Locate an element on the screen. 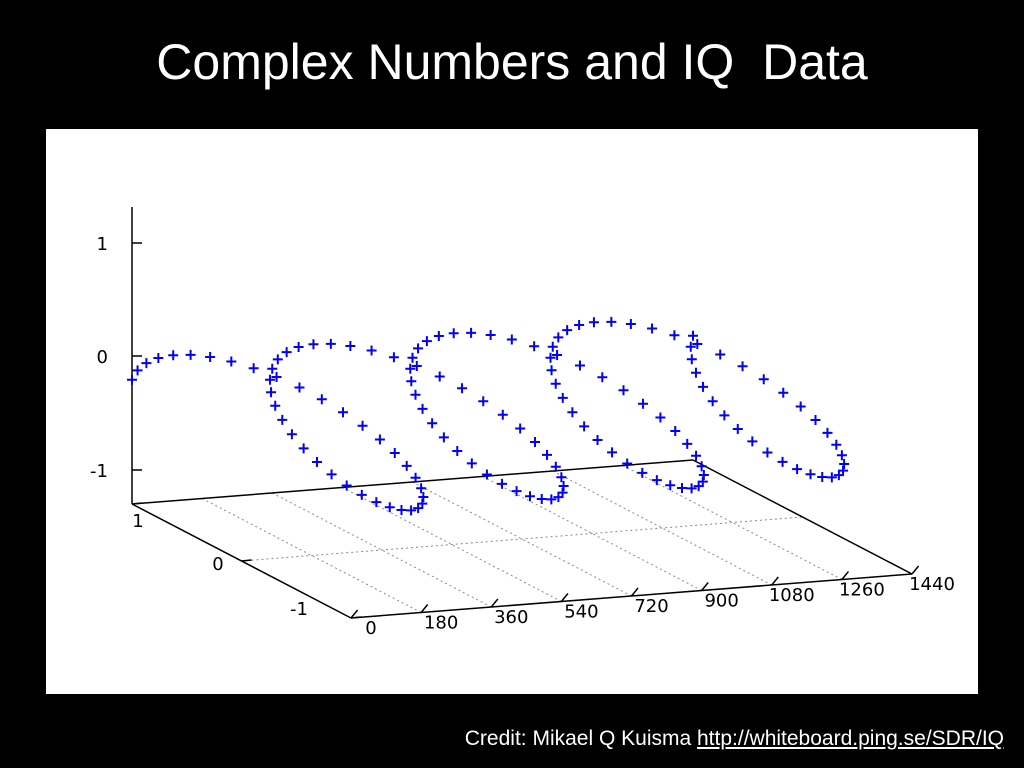 The image size is (1024, 768). credit-text: Credit: Mikael Q Kuisma is located at coordinates (580, 738).